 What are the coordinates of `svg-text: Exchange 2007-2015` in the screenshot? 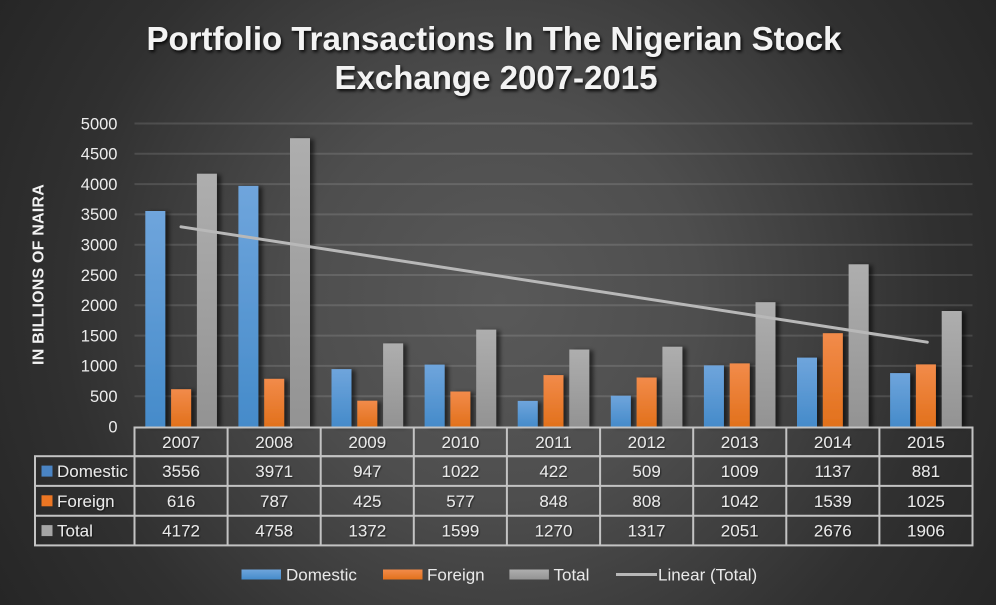 It's located at (496, 77).